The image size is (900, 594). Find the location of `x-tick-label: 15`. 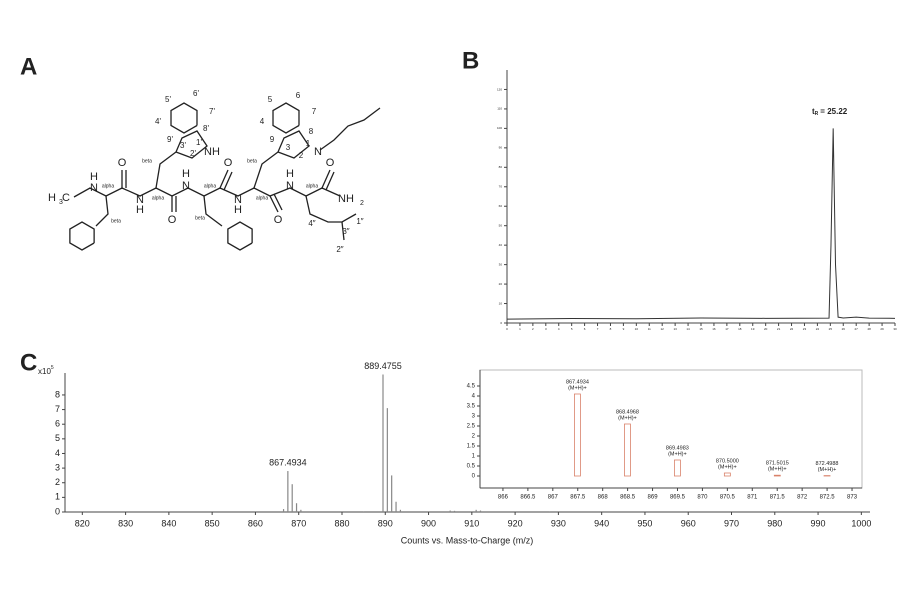

x-tick-label: 15 is located at coordinates (701, 329).